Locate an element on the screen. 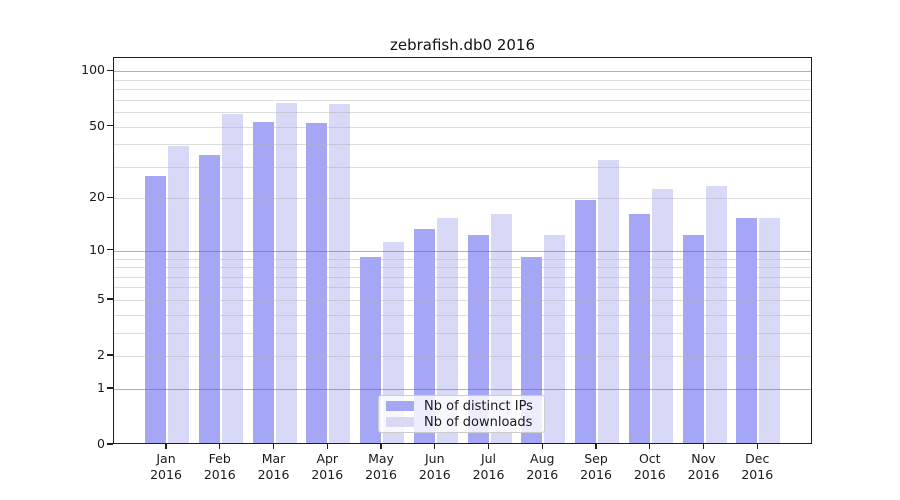 This screenshot has height=500, width=900. ytick-label-5: 5 is located at coordinates (101, 298).